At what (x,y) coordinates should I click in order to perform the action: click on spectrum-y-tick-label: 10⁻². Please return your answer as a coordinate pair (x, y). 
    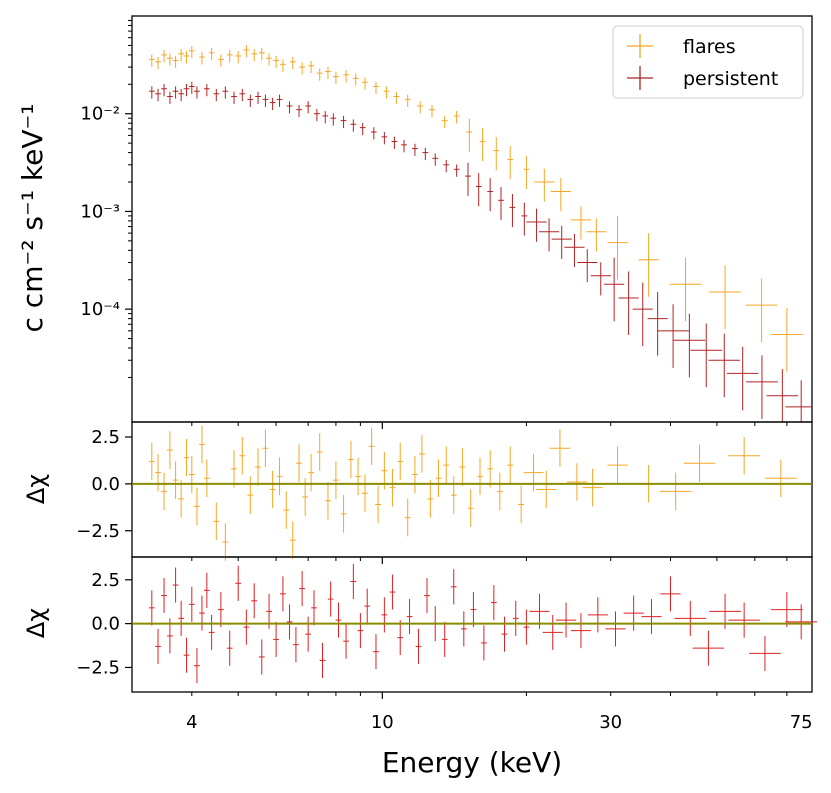
    Looking at the image, I should click on (100, 114).